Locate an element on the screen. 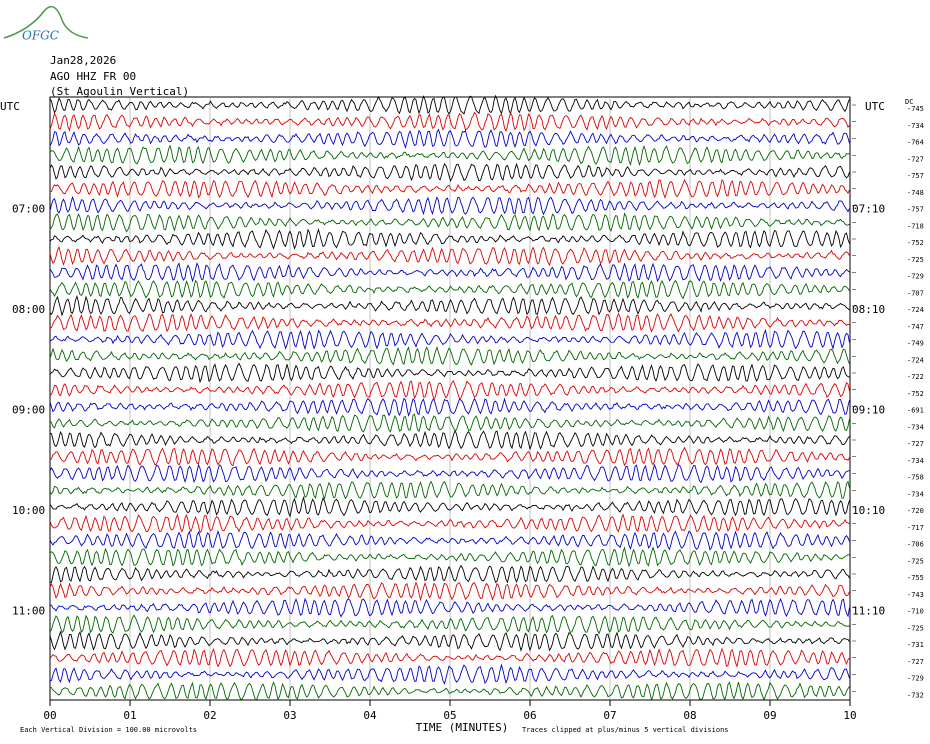 The image size is (930, 744). dc-value: -758 is located at coordinates (915, 478).